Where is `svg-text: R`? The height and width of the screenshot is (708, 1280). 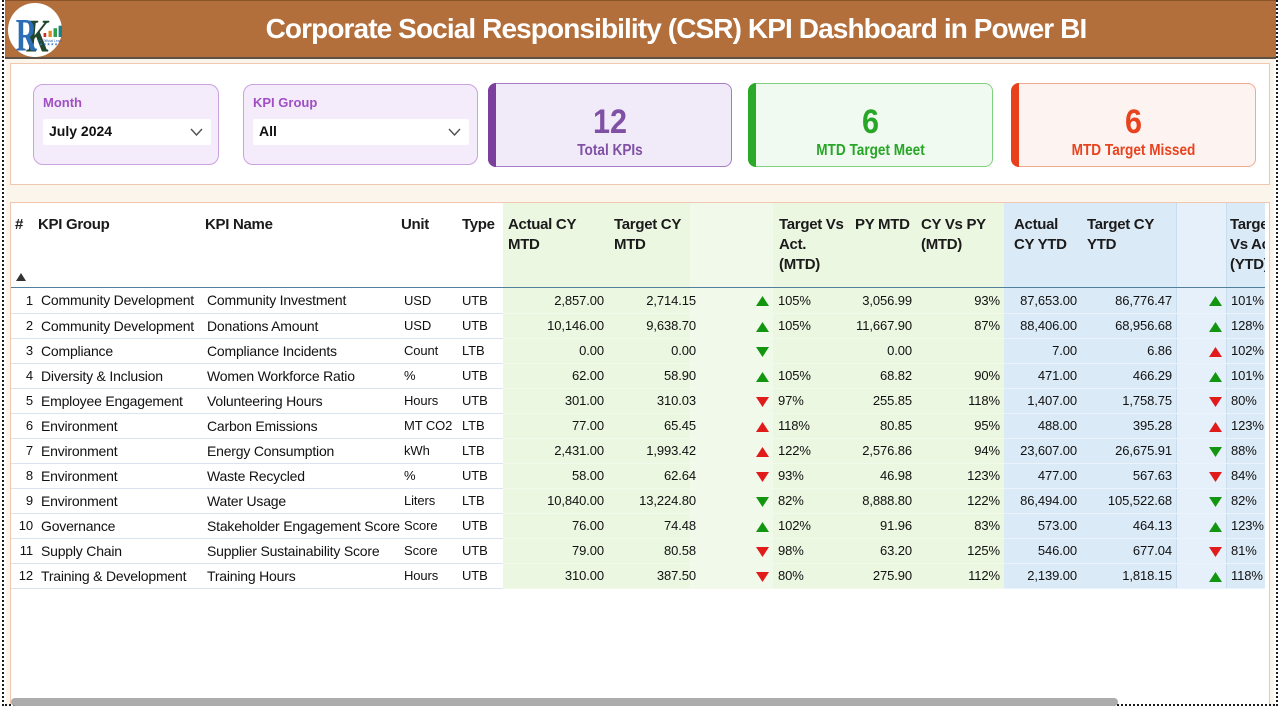
svg-text: R is located at coordinates (27, 33).